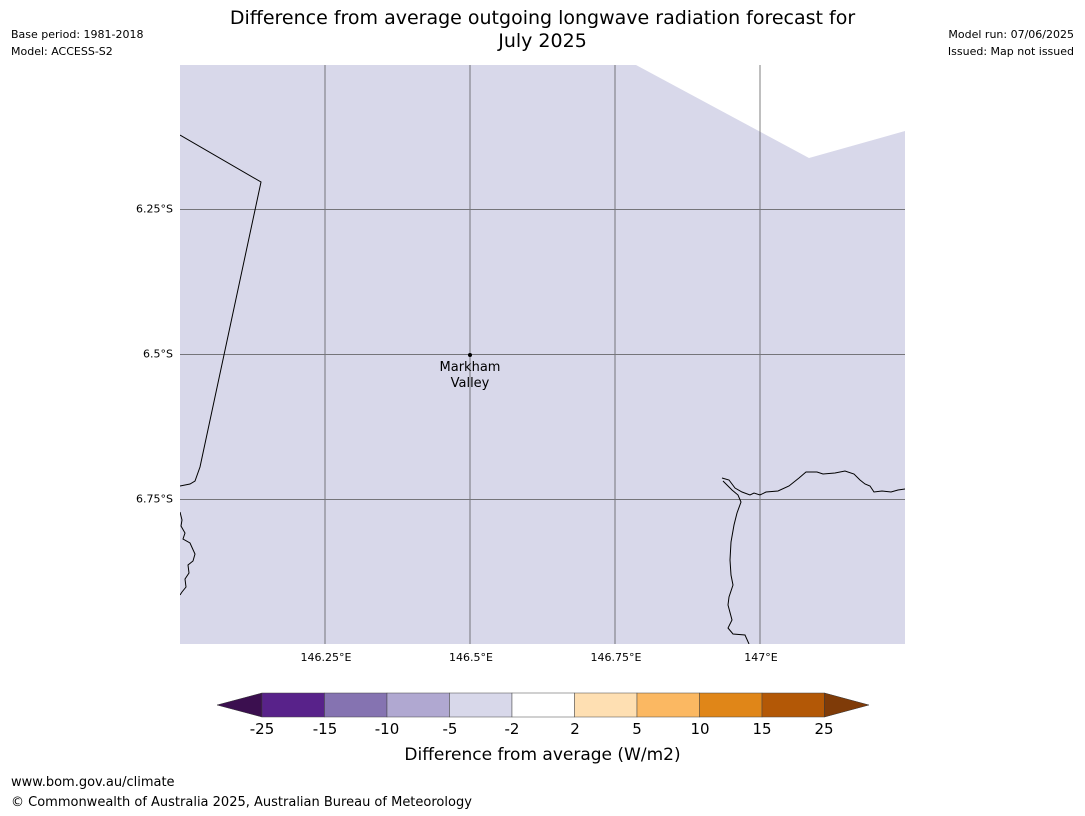 Image resolution: width=1085 pixels, height=816 pixels. Describe the element at coordinates (326, 657) in the screenshot. I see `lon-label-146-25: 146.25°E` at that location.